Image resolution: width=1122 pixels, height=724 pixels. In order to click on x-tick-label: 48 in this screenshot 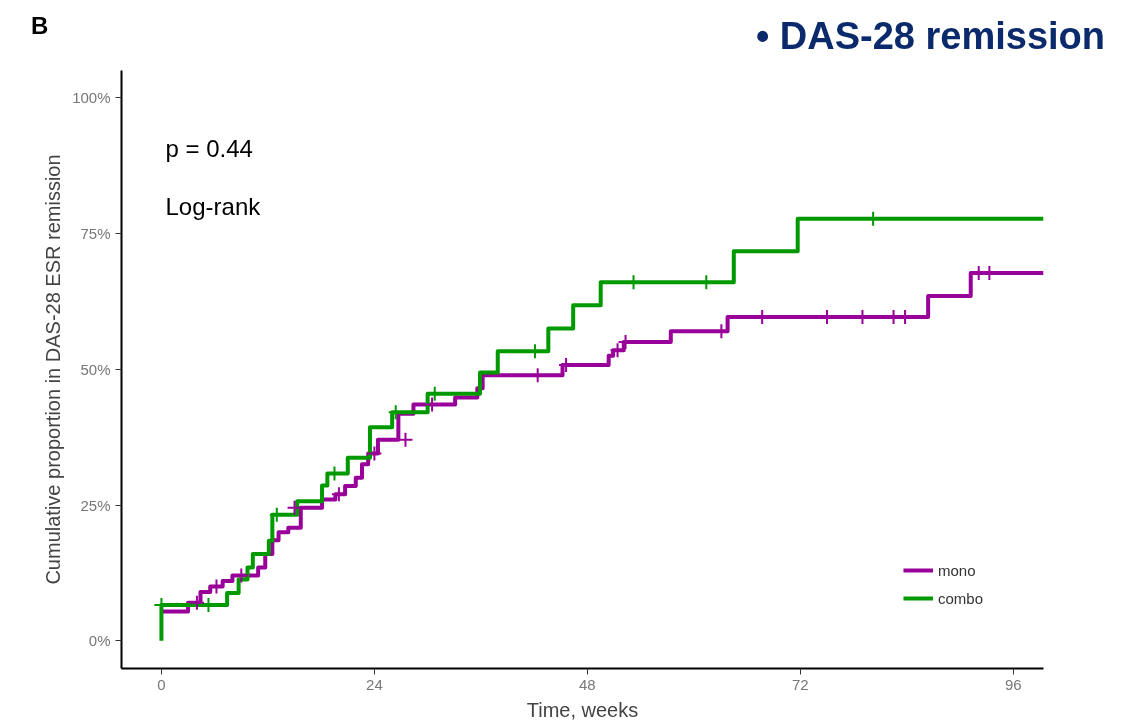, I will do `click(587, 684)`.